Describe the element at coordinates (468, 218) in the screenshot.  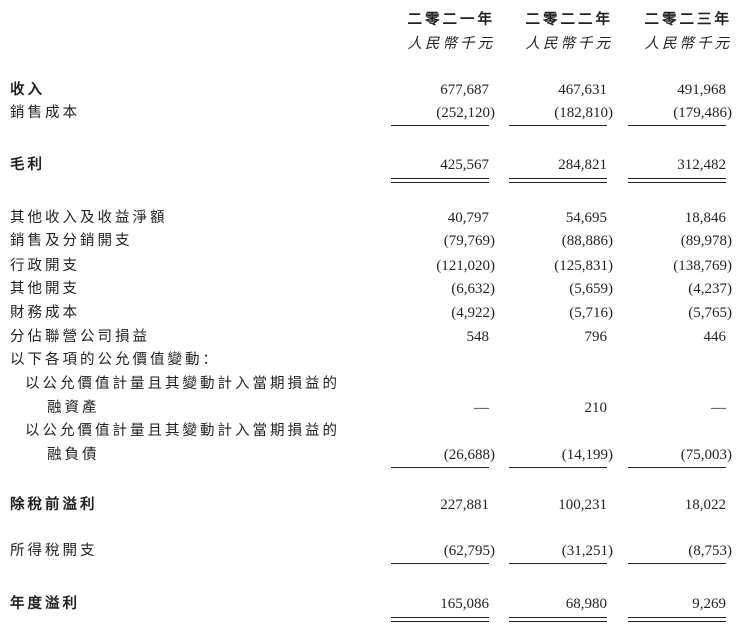
I see `value-cell: 40,797` at that location.